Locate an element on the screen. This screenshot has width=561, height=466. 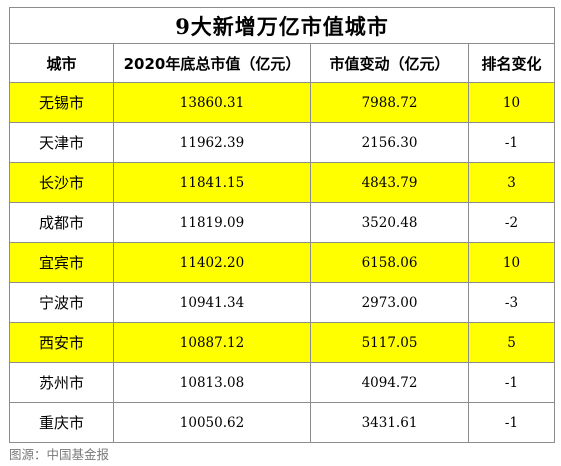
rank-change-cell: 3 is located at coordinates (511, 182).